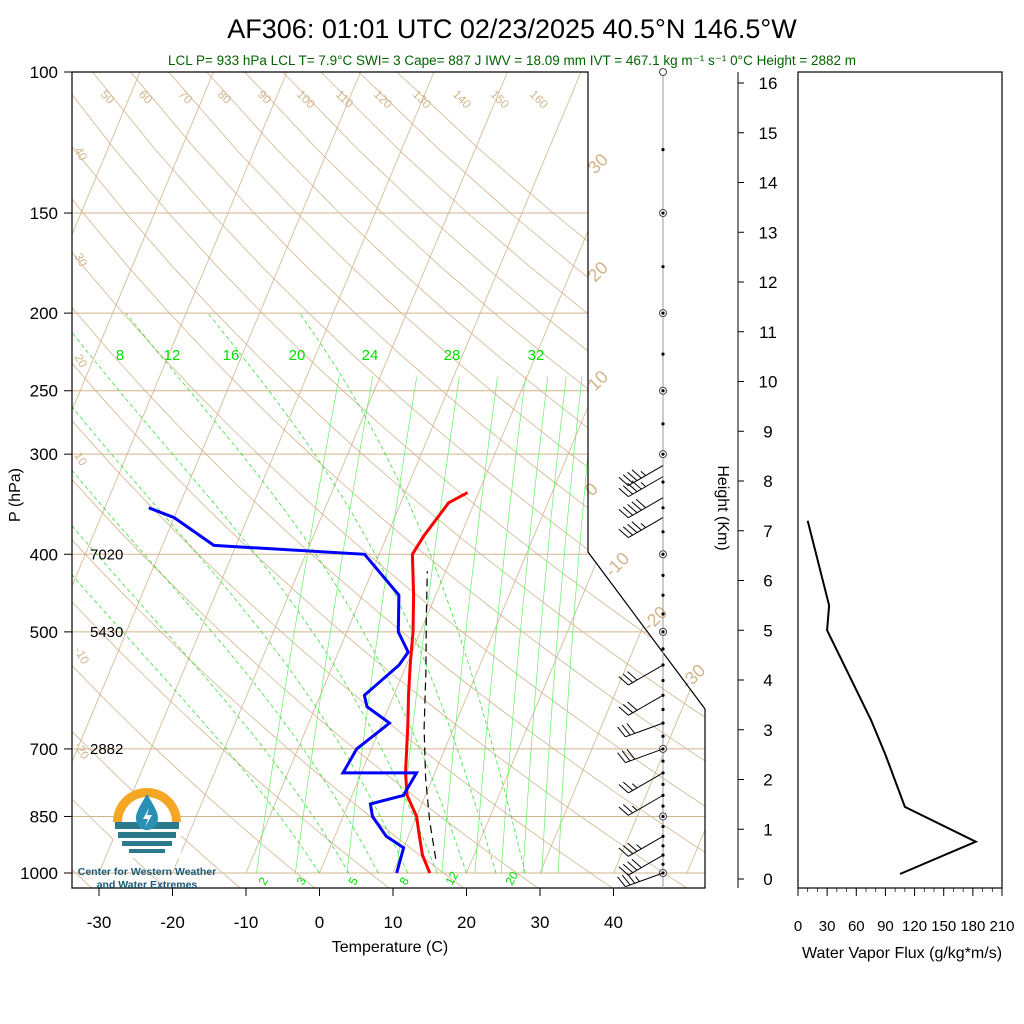 This screenshot has width=1024, height=1024. Describe the element at coordinates (914, 926) in the screenshot. I see `flux-tick-label: 120` at that location.